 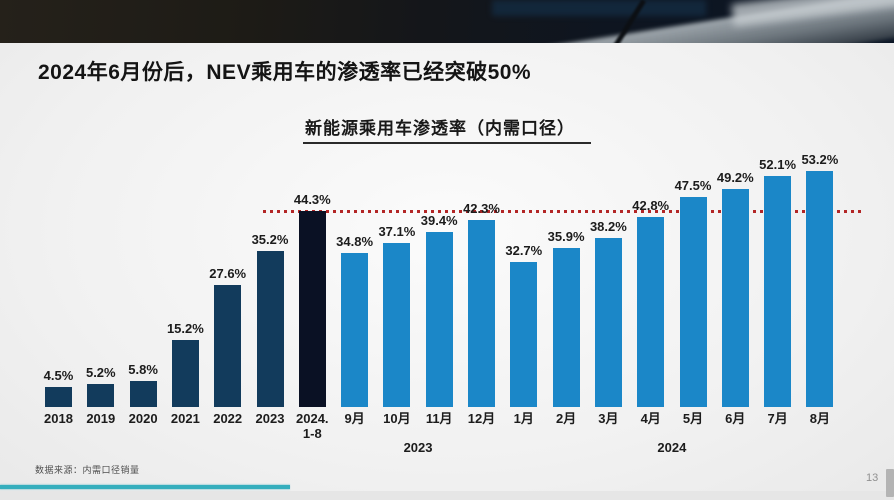 I want to click on header-photo-banner, so click(x=447, y=21).